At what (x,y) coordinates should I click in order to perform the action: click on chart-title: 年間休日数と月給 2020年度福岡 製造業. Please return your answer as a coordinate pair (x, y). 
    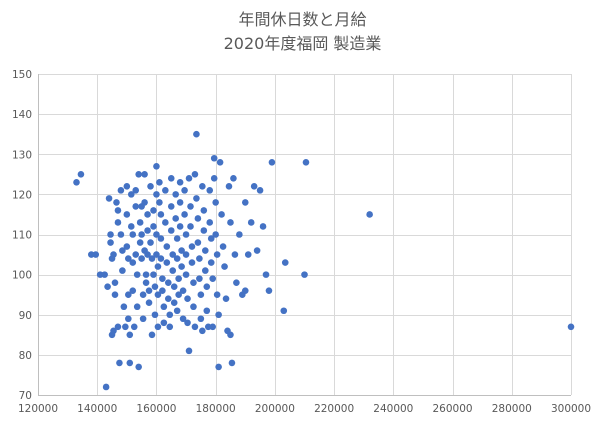
    Looking at the image, I should click on (302, 32).